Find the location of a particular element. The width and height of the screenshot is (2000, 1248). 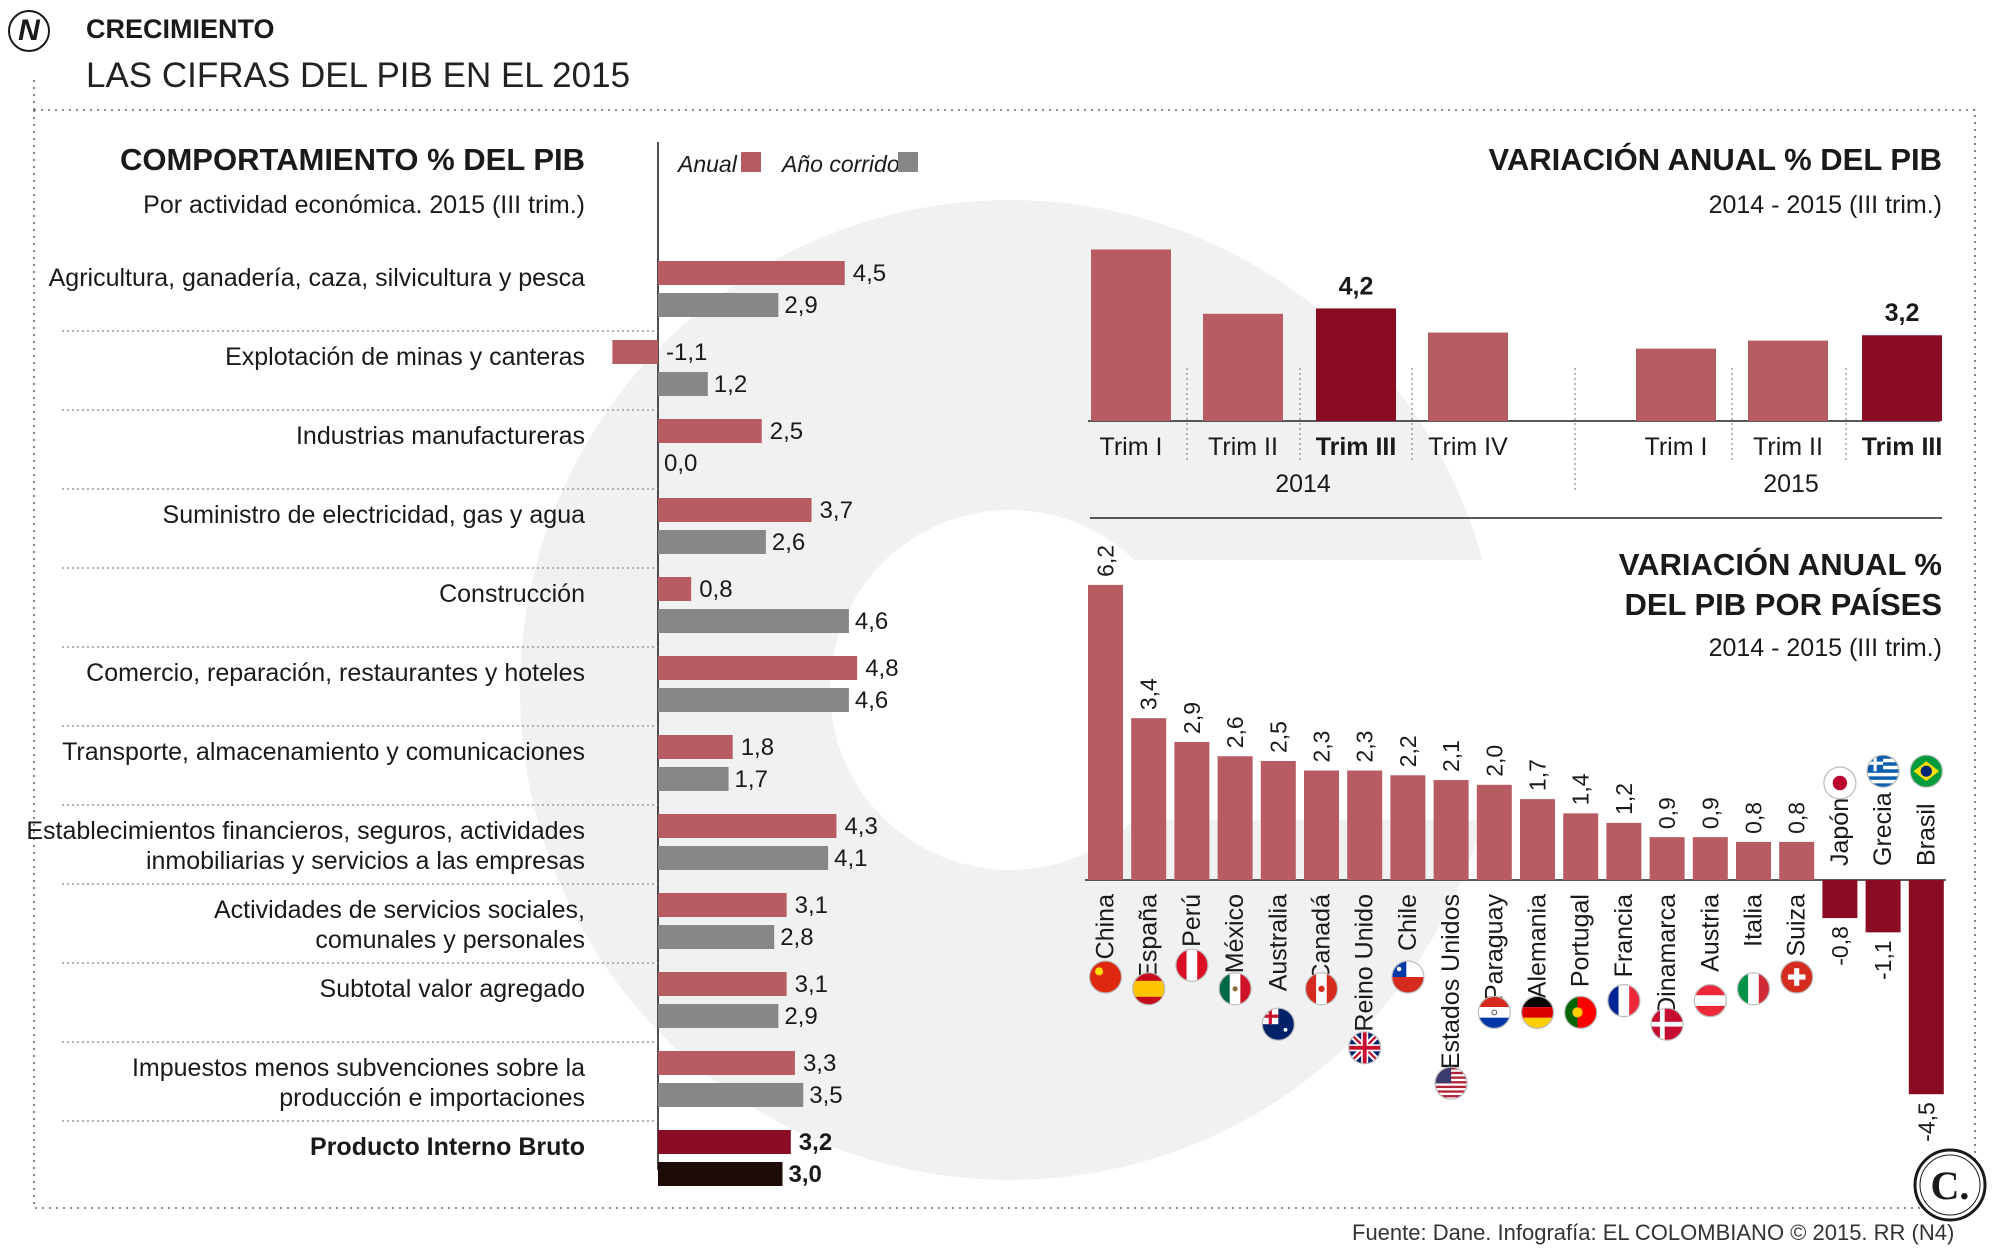

legend-corrido-label: Año corrido is located at coordinates (840, 164).